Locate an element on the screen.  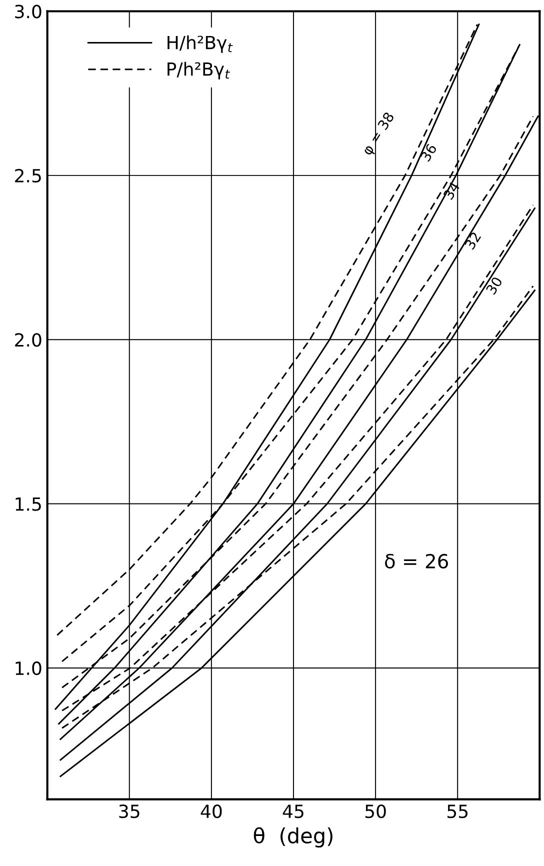
legend-label: P/h²Bγ$_{t}$ is located at coordinates (199, 71).